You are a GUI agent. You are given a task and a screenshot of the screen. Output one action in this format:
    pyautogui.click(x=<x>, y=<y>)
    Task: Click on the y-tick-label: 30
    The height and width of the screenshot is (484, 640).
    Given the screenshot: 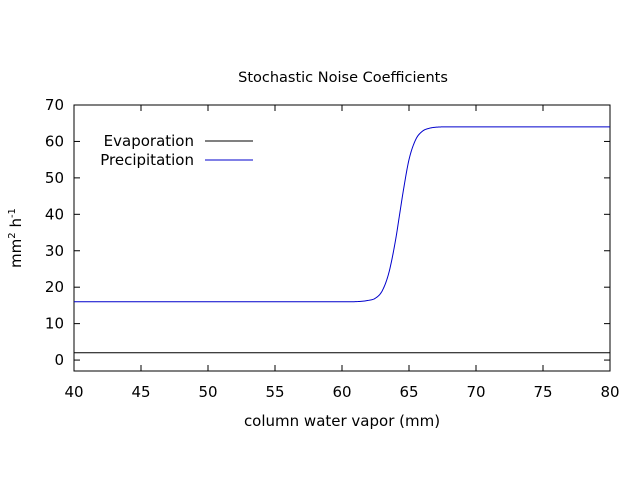 What is the action you would take?
    pyautogui.click(x=54, y=251)
    